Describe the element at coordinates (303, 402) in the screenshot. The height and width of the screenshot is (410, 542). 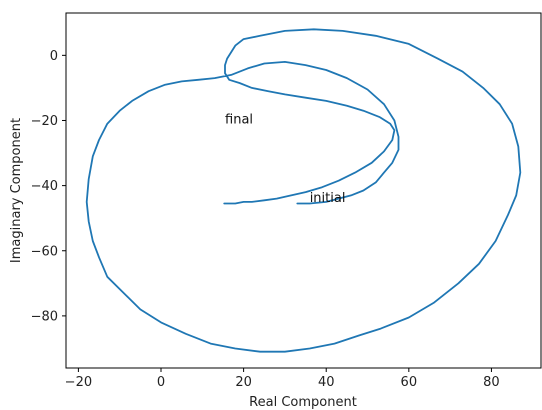
I see `x-axis-label: Real Component` at that location.